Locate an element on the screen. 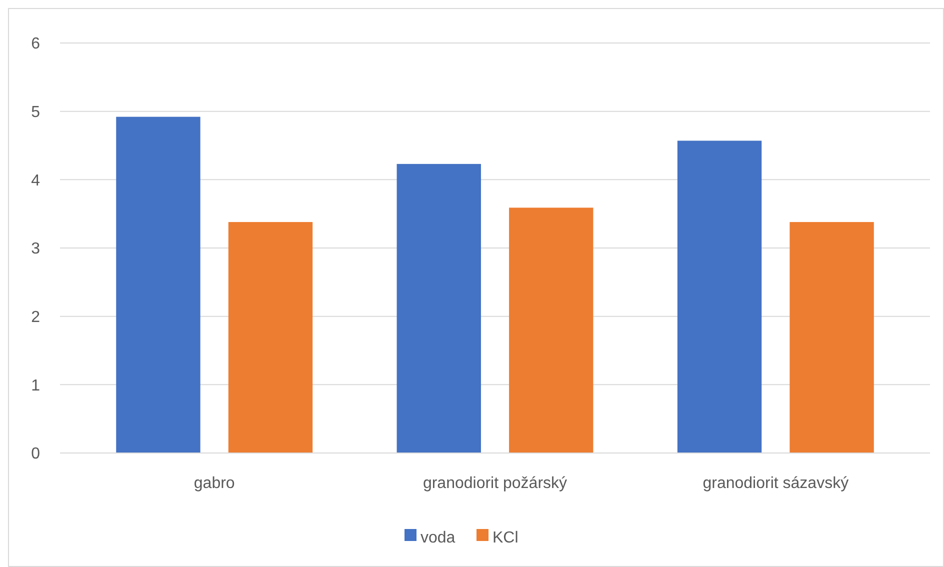 This screenshot has height=567, width=944. x-tick-label: gabro is located at coordinates (214, 483).